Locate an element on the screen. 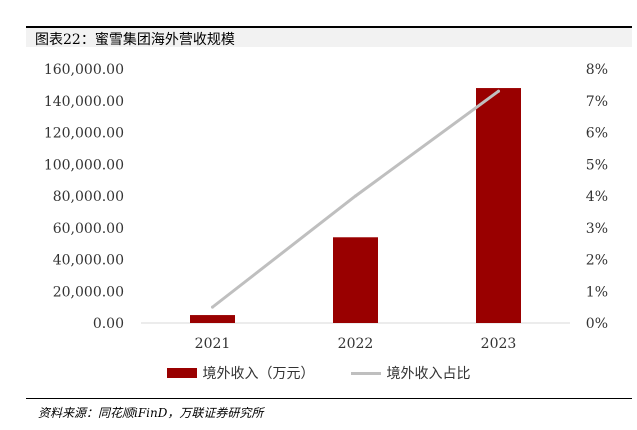 This screenshot has width=637, height=430. right-tick-label: 2% is located at coordinates (597, 261).